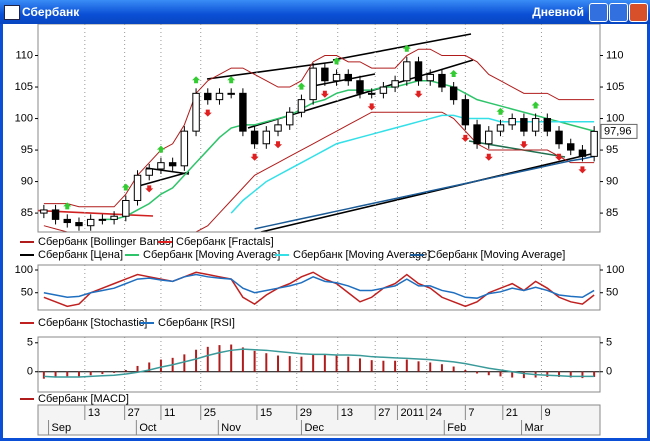 The height and width of the screenshot is (441, 650). What do you see at coordinates (147, 428) in the screenshot?
I see `month-label: Oct` at bounding box center [147, 428].